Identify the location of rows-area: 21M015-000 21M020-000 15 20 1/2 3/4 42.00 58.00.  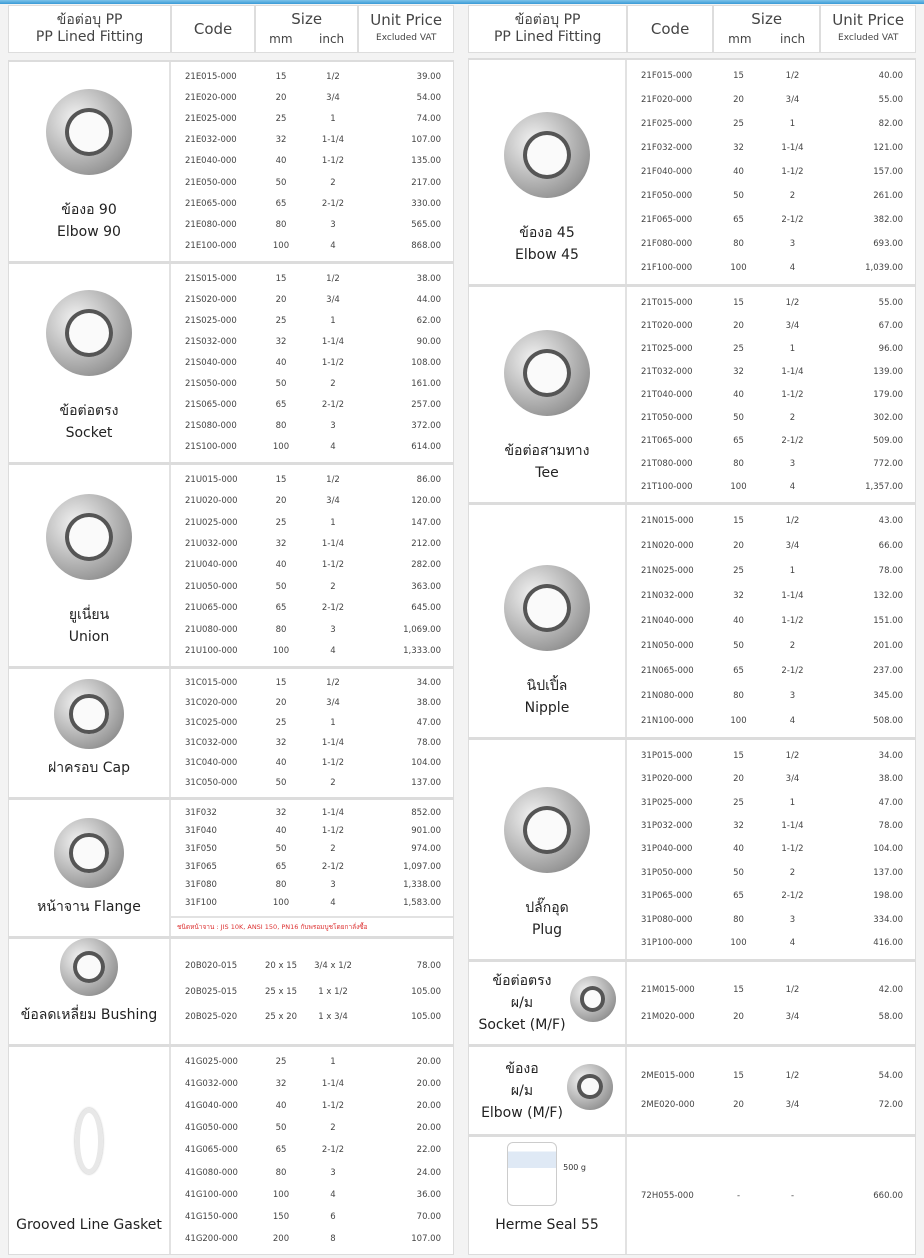
(771, 1003).